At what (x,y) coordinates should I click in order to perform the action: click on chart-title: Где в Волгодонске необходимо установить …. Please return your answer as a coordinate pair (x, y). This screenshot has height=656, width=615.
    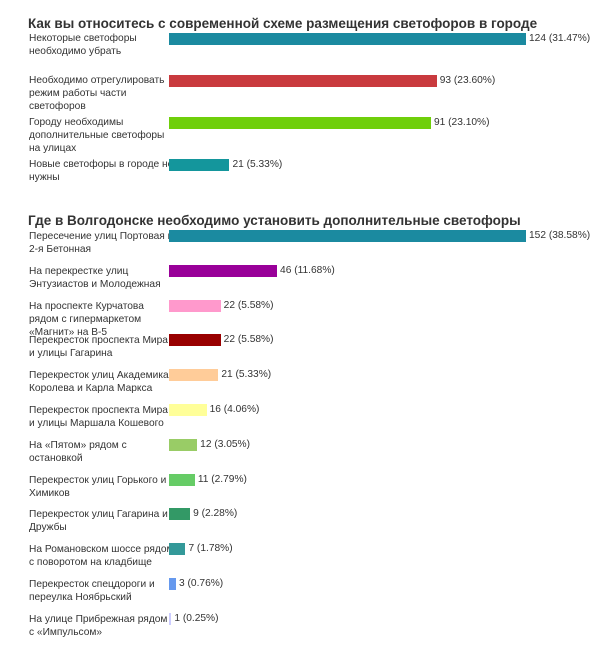
    Looking at the image, I should click on (274, 220).